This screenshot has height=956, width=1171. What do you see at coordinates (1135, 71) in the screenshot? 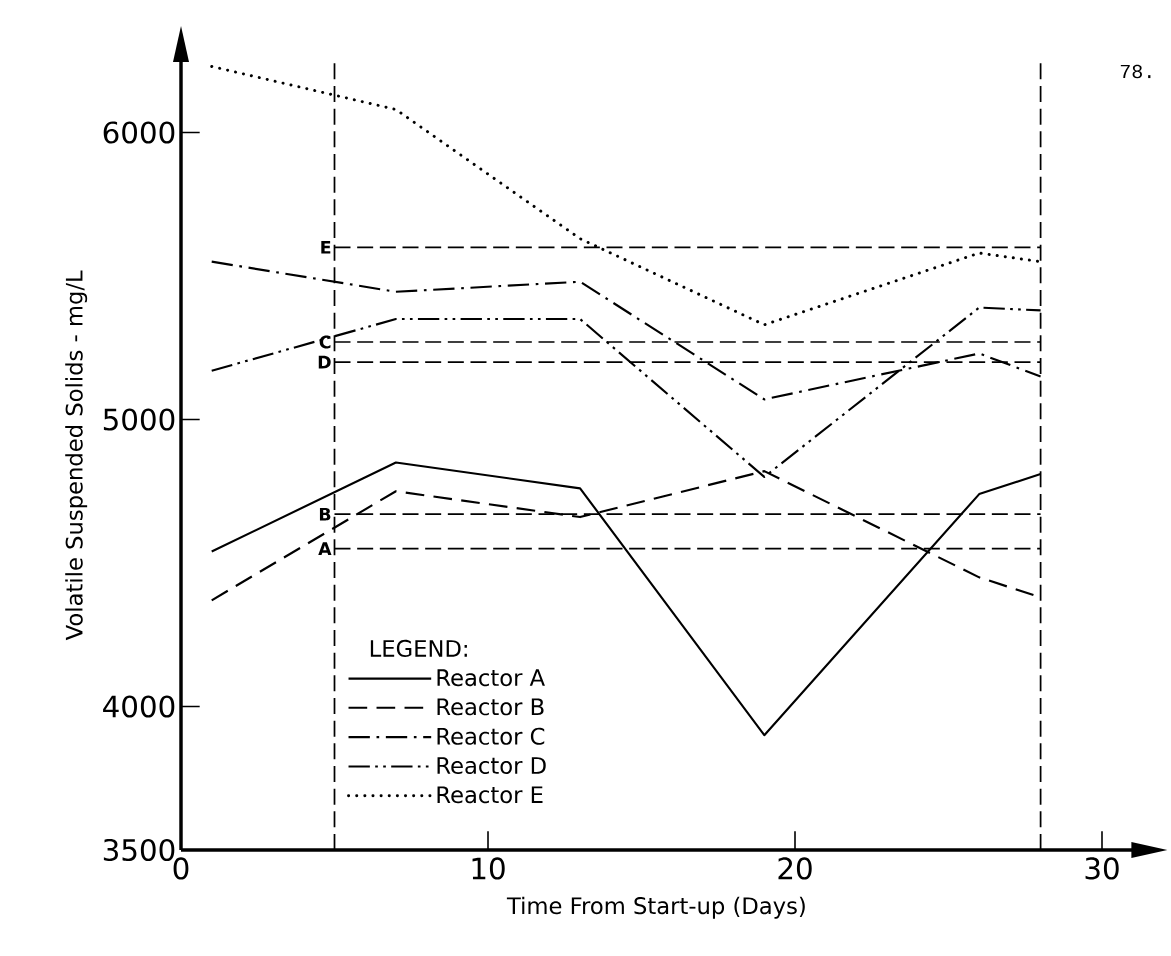
I see `annotation: 78.` at bounding box center [1135, 71].